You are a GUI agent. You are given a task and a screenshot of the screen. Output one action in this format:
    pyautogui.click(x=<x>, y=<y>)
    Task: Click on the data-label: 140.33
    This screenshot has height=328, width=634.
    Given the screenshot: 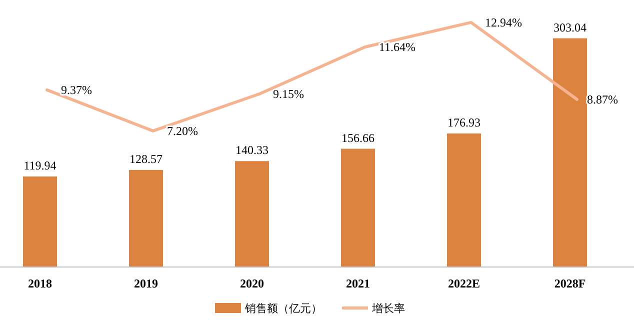 What is the action you would take?
    pyautogui.click(x=252, y=150)
    